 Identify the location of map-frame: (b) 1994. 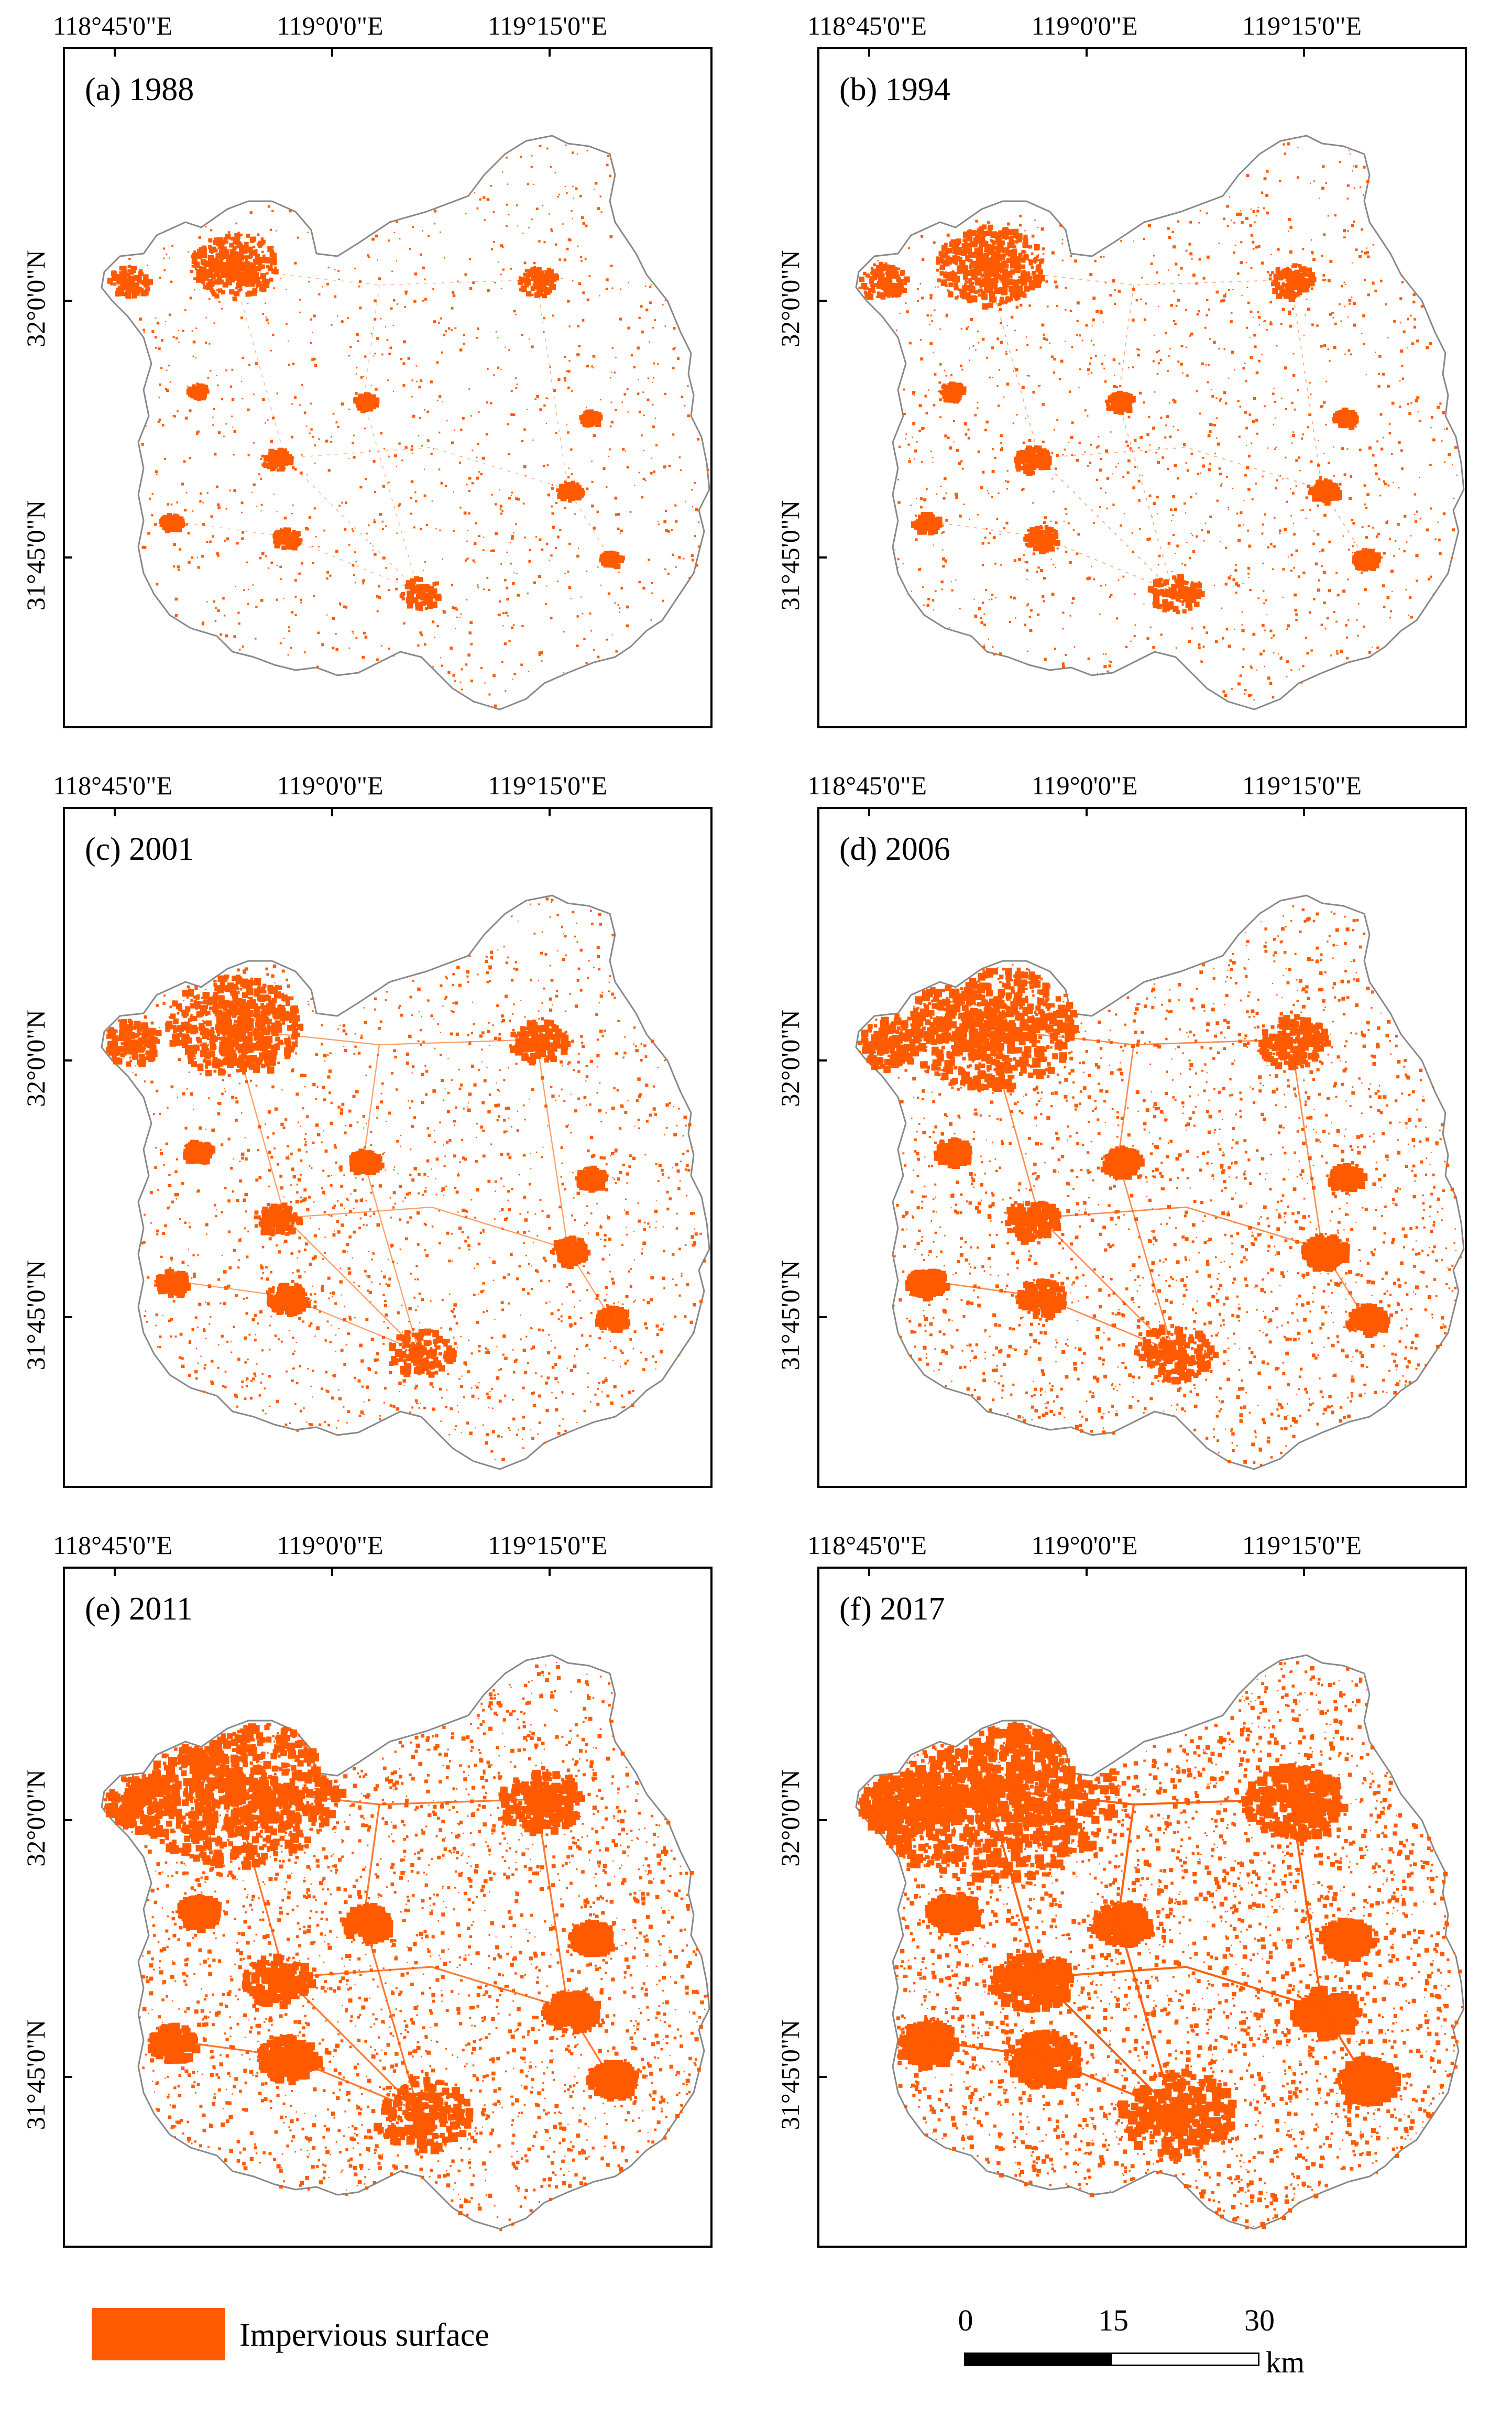
(1142, 387).